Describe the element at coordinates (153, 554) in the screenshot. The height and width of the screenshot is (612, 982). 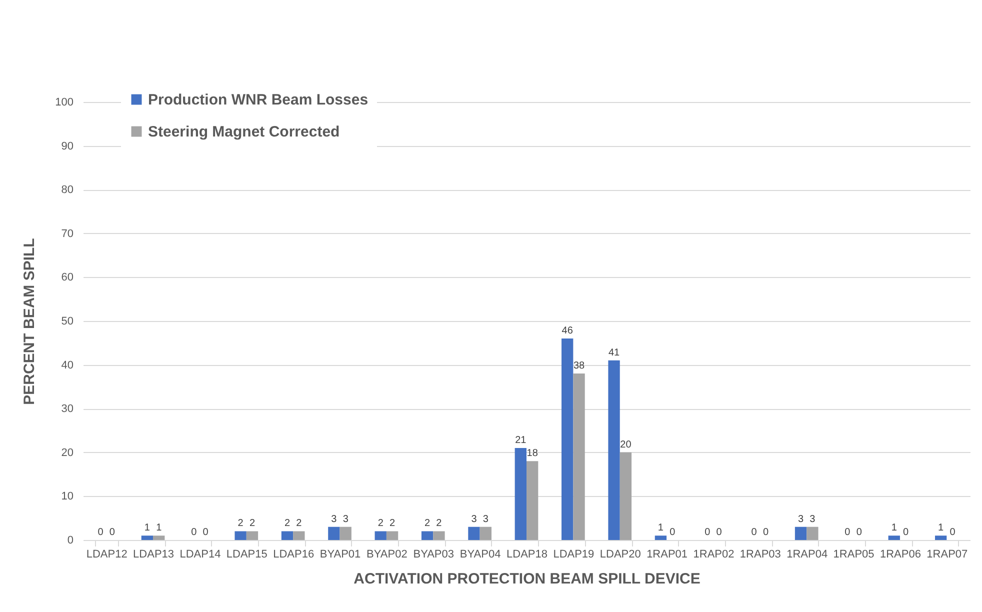
I see `x-tick-label: LDAP13` at that location.